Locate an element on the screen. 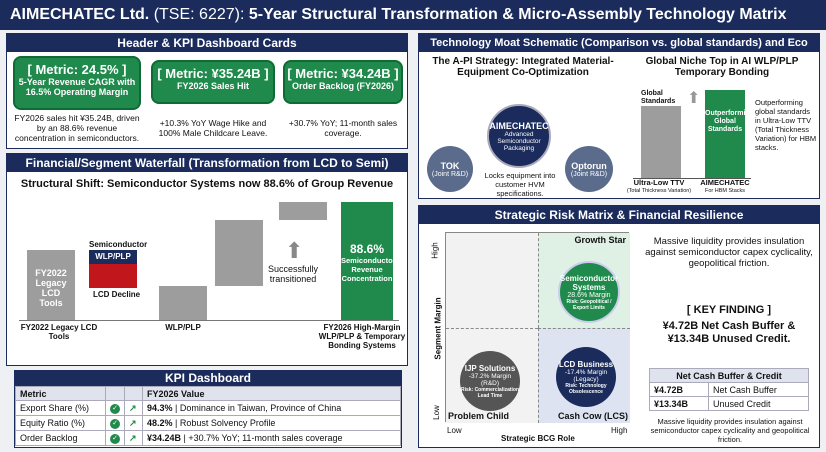  kpi-cards-header: Header & KPI Dashboard Cards is located at coordinates (207, 43).